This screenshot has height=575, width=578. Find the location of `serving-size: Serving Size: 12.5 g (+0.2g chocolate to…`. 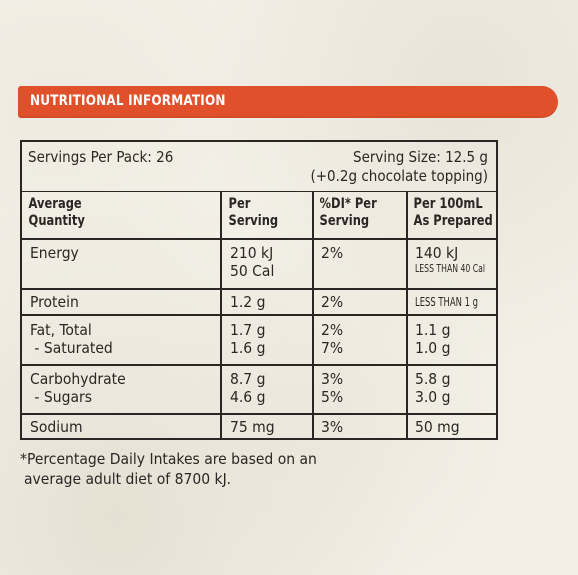

serving-size: Serving Size: 12.5 g (+0.2g chocolate to… is located at coordinates (399, 167).